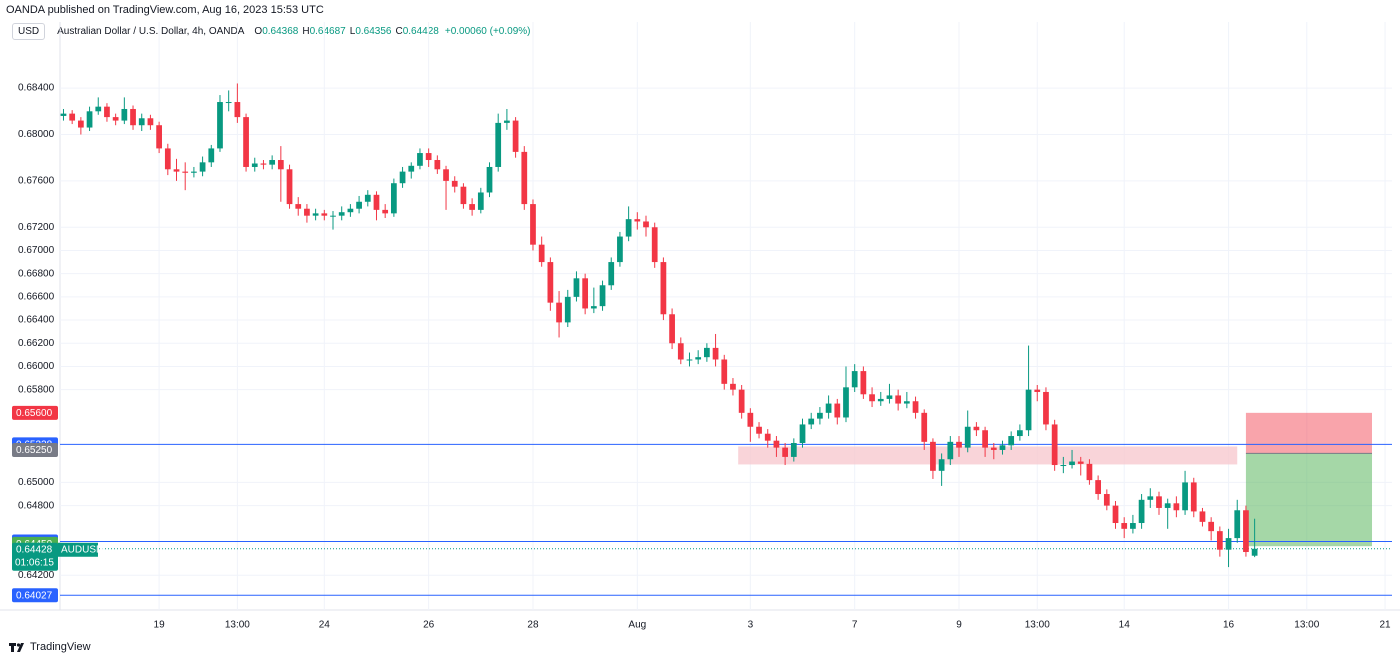 This screenshot has width=1400, height=662. Describe the element at coordinates (237, 625) in the screenshot. I see `x-tick-label: 13:00` at that location.